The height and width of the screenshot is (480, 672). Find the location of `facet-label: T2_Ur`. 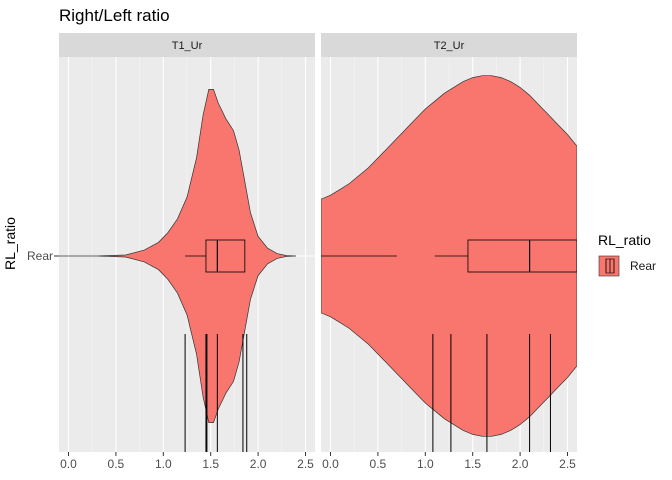

facet-label: T2_Ur is located at coordinates (449, 46).